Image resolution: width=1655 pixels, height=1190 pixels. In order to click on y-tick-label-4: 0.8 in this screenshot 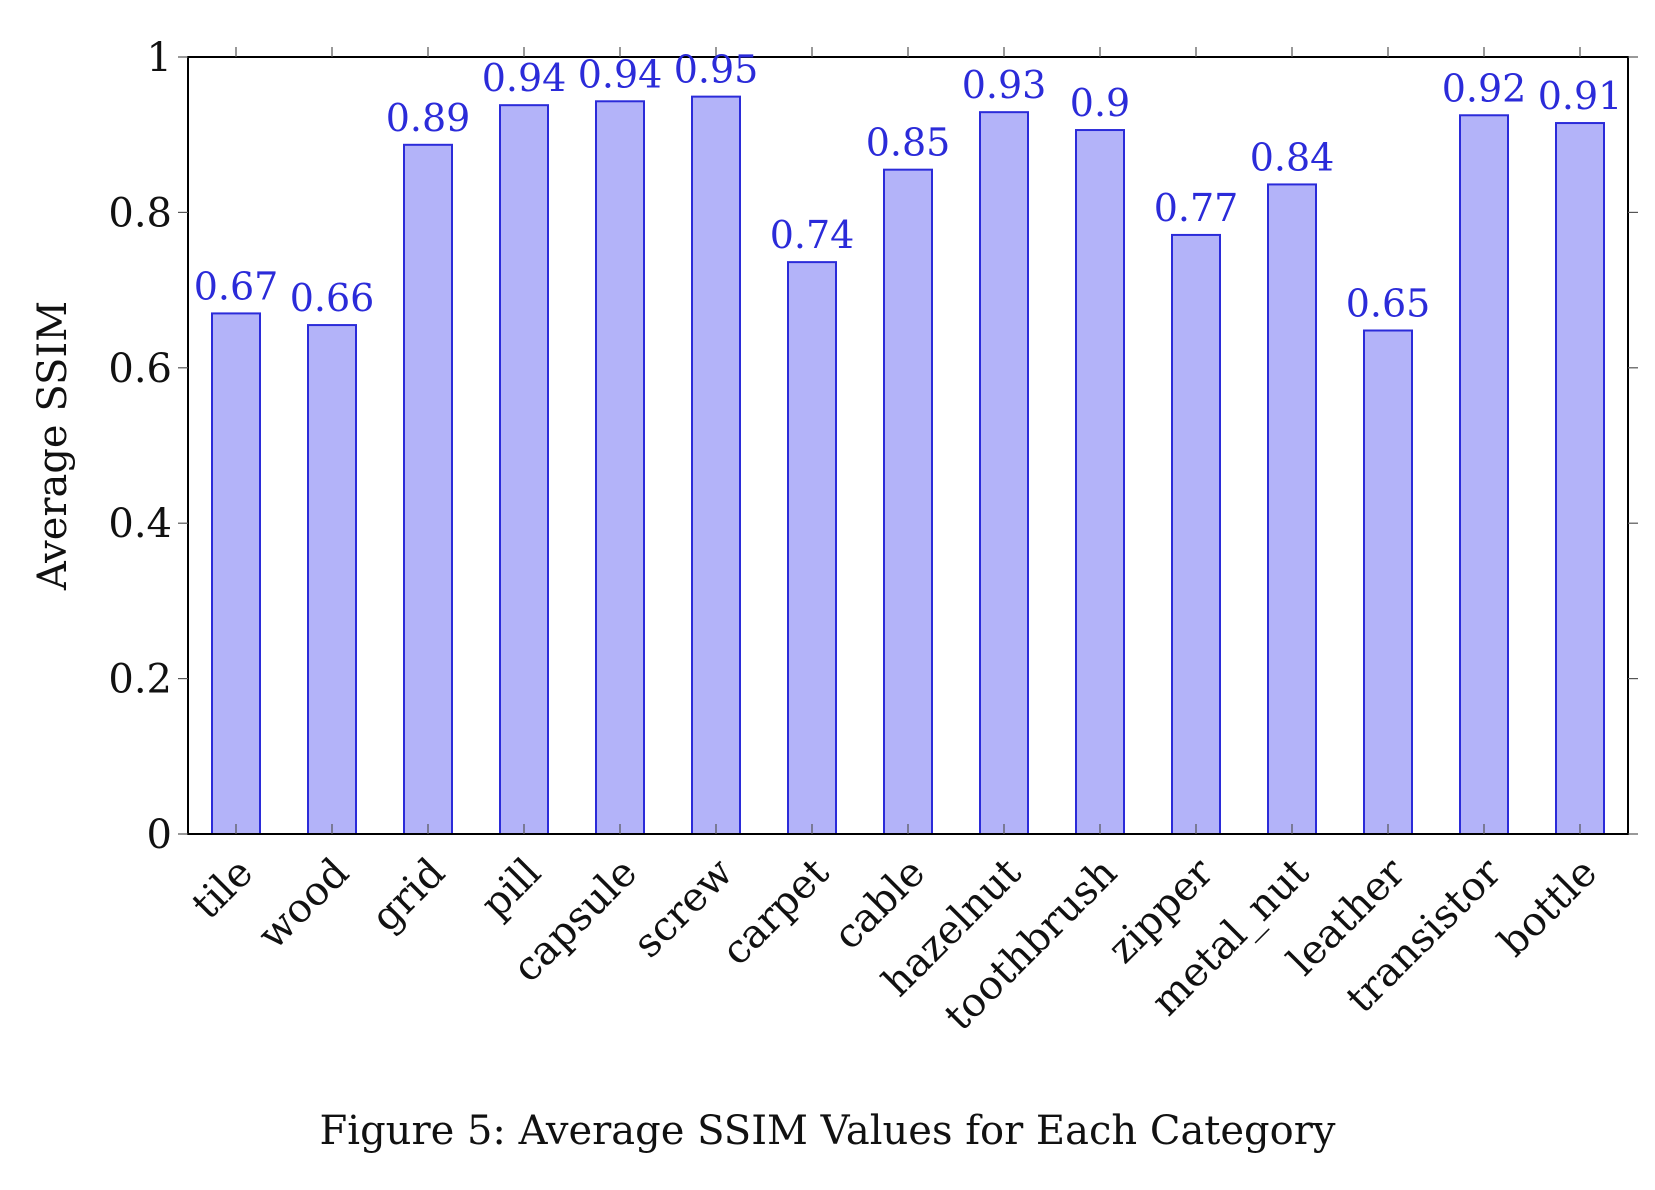, I will do `click(140, 213)`.